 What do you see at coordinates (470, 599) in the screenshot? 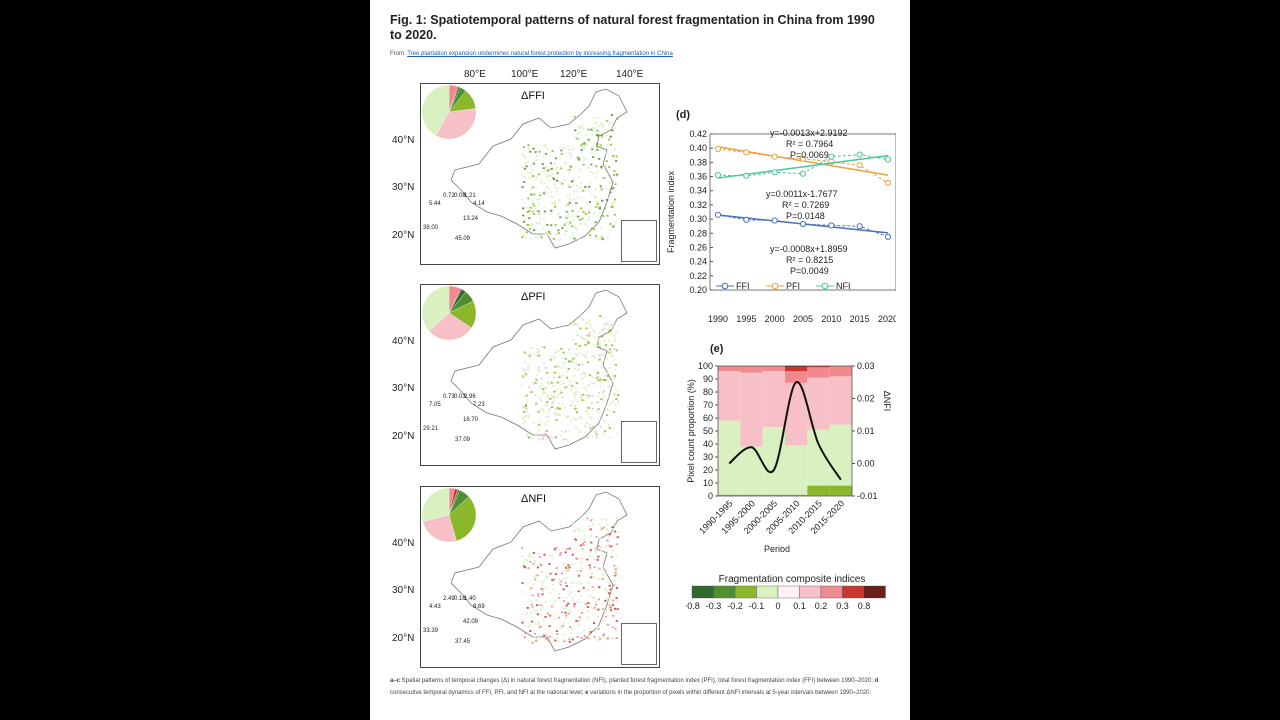
I see `pie-label: 1.40` at bounding box center [470, 599].